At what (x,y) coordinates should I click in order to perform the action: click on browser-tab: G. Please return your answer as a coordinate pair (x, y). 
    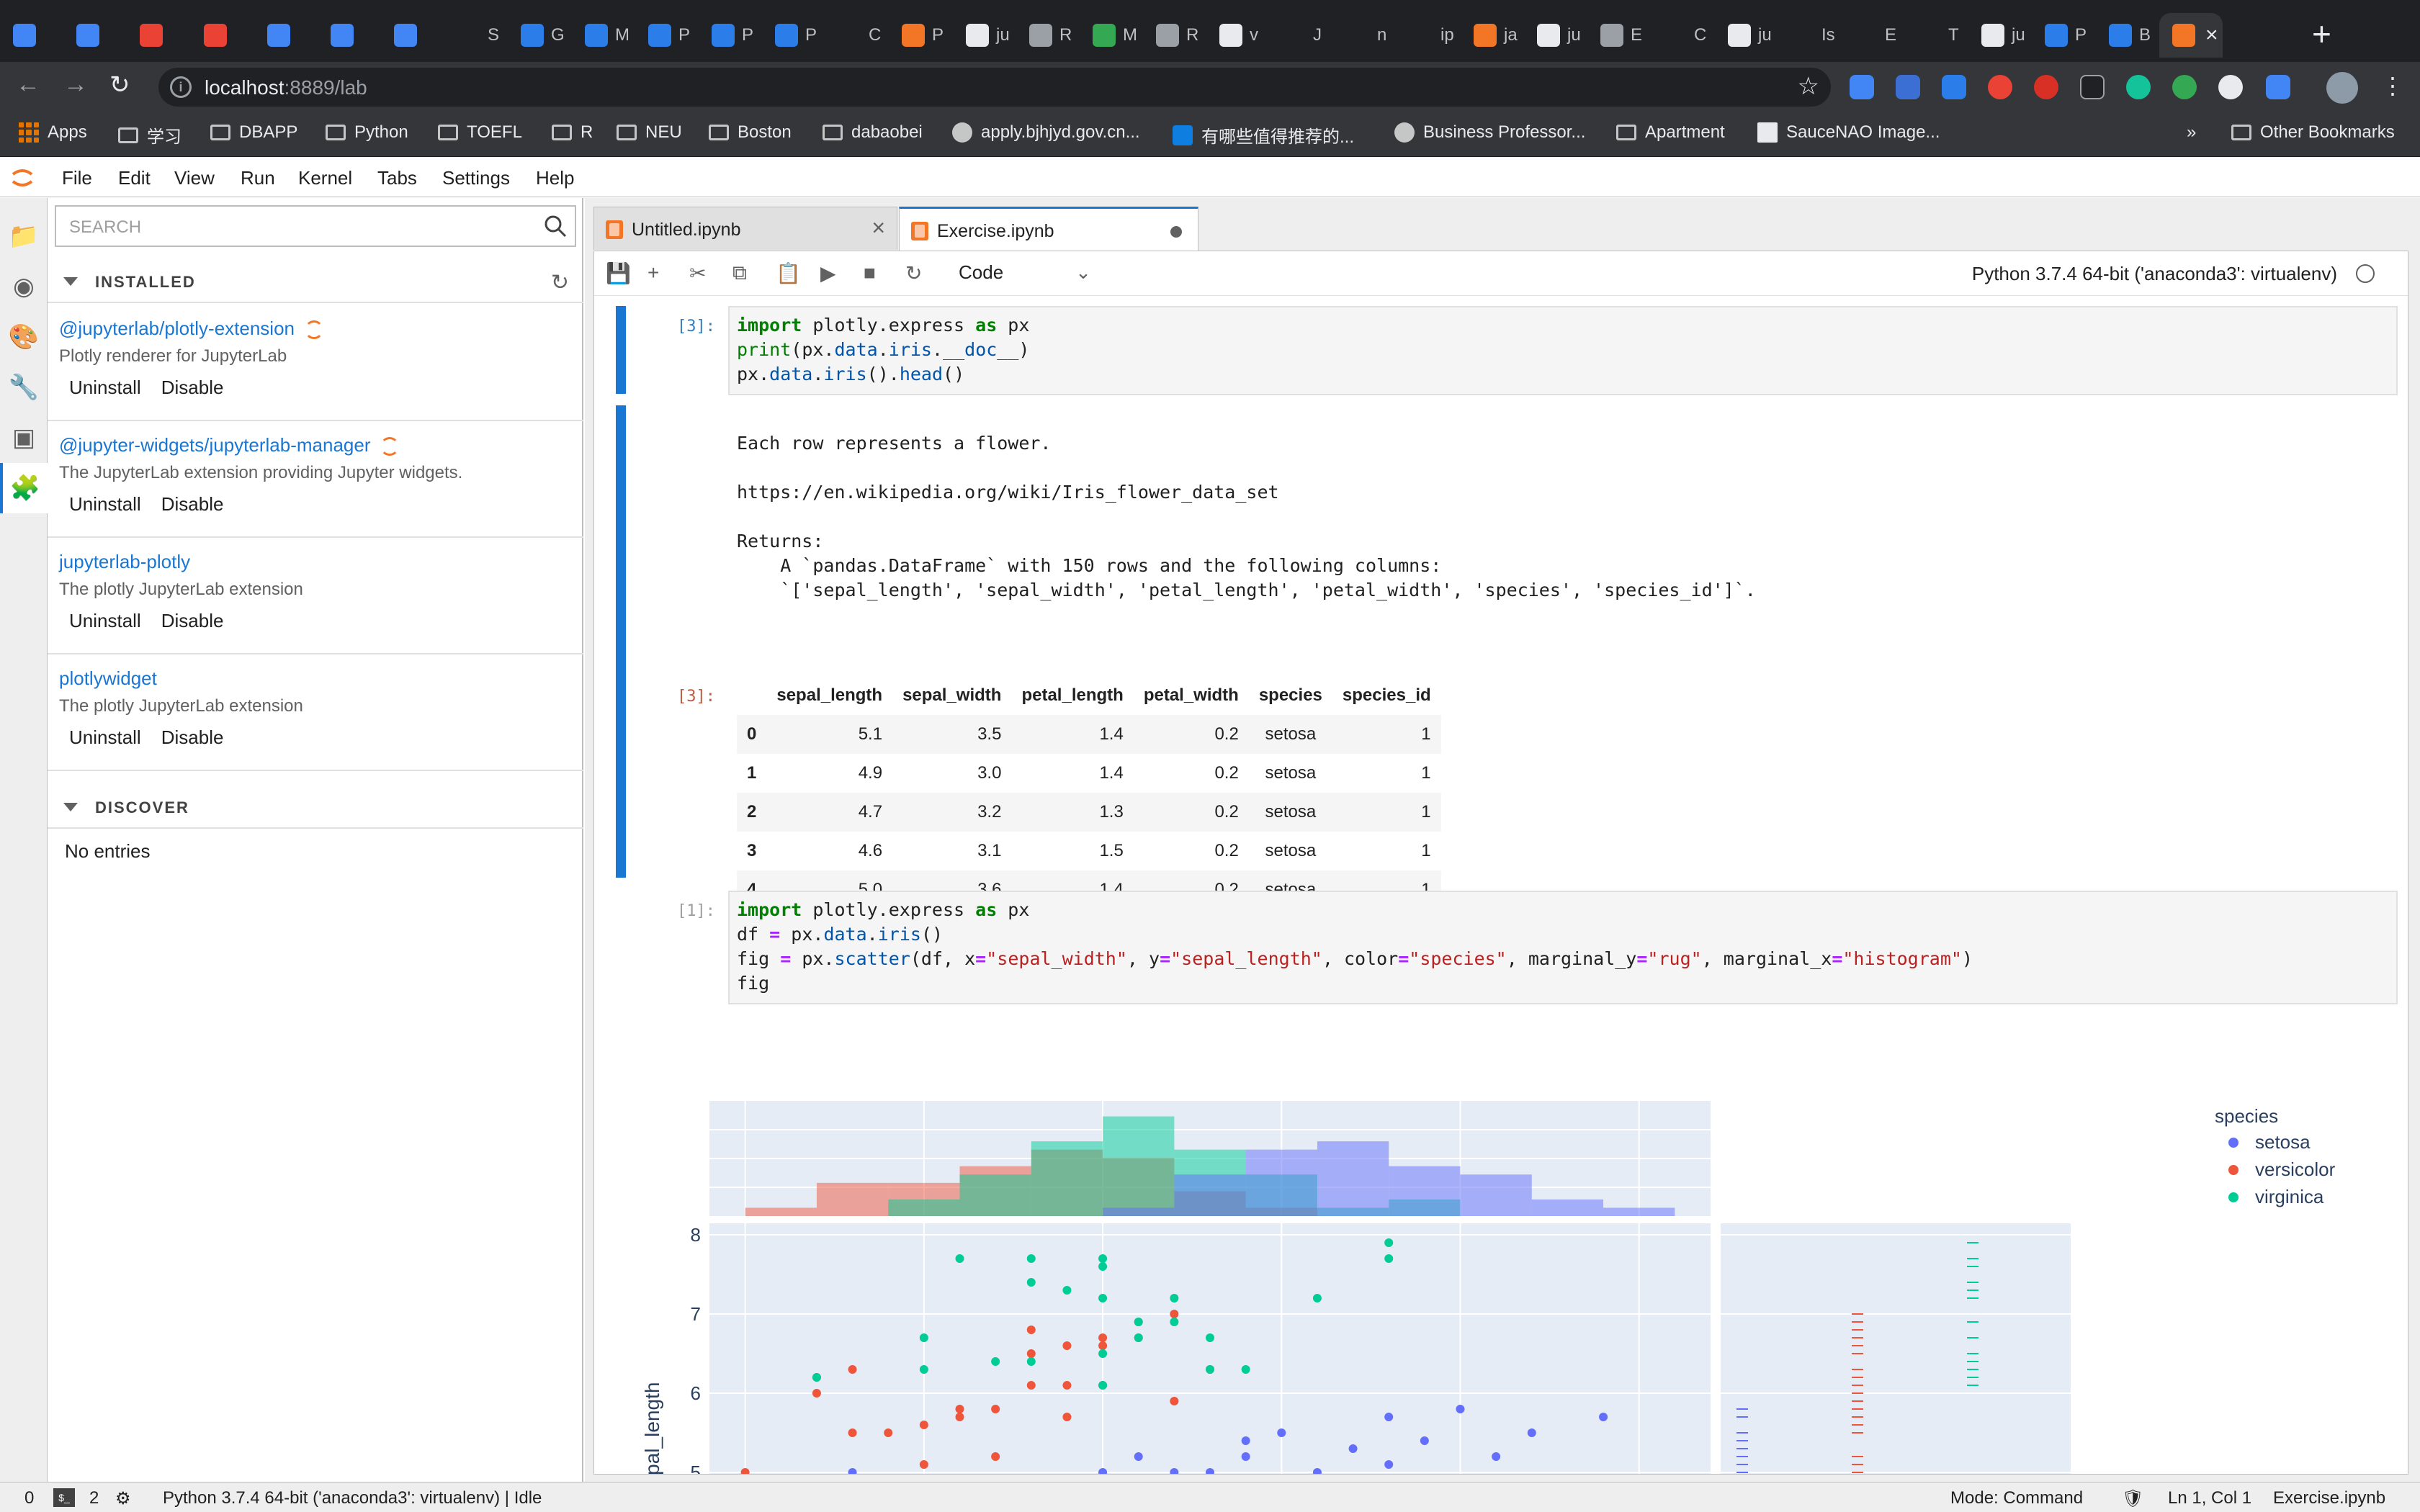
    Looking at the image, I should click on (539, 35).